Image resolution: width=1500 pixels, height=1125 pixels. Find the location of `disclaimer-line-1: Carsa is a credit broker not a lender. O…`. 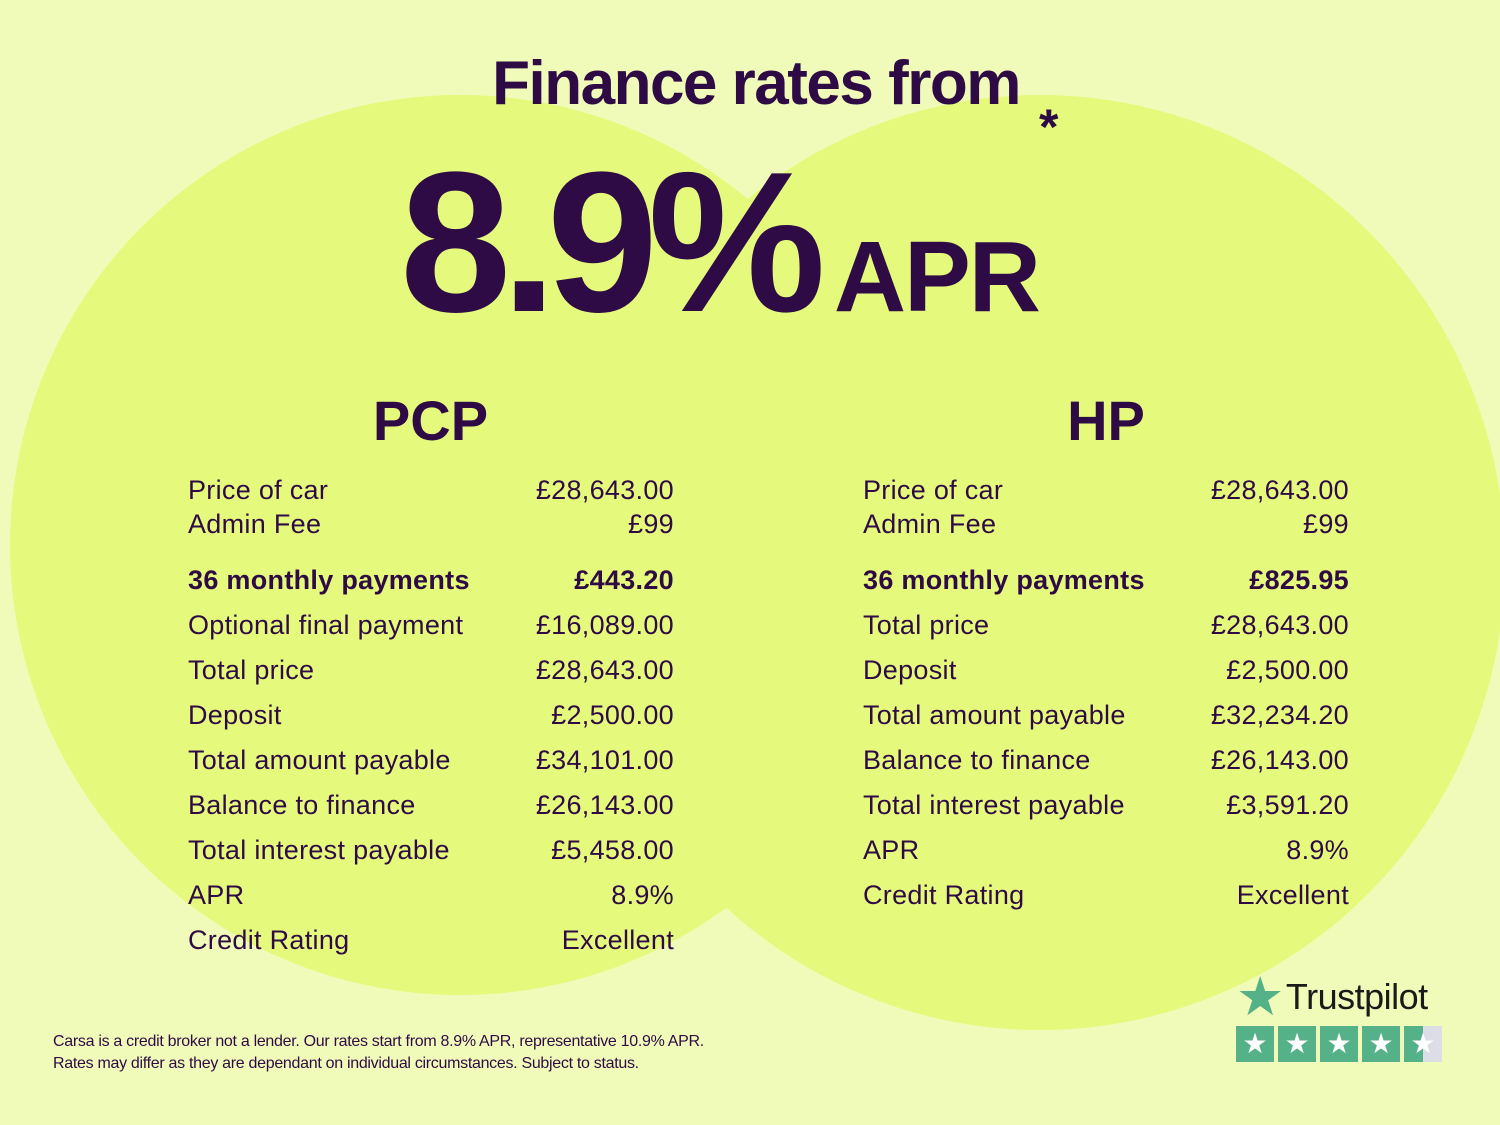

disclaimer-line-1: Carsa is a credit broker not a lender. O… is located at coordinates (378, 1041).